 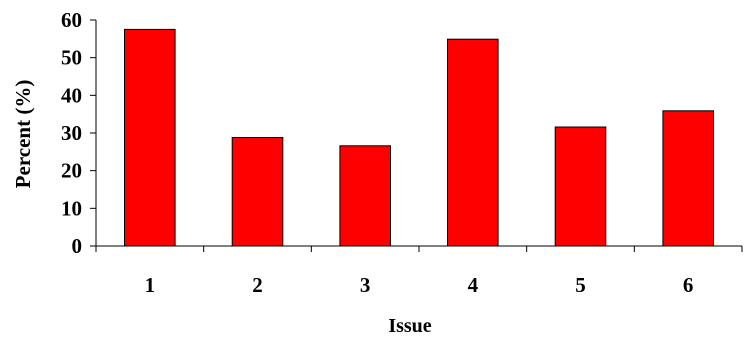 I want to click on x-tick-label: 2, so click(x=257, y=285).